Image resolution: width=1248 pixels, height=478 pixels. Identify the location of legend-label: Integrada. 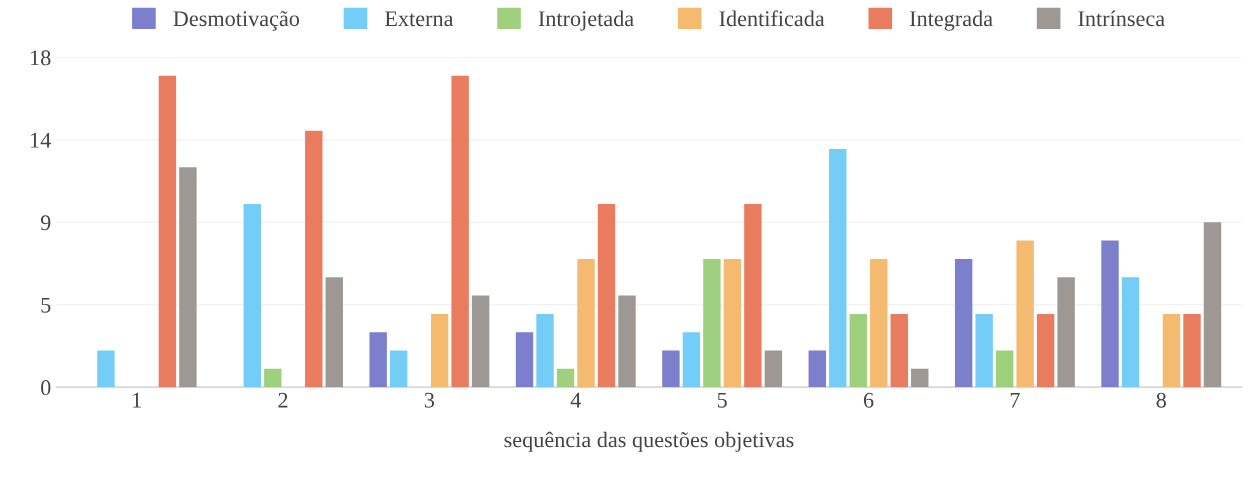
(951, 20).